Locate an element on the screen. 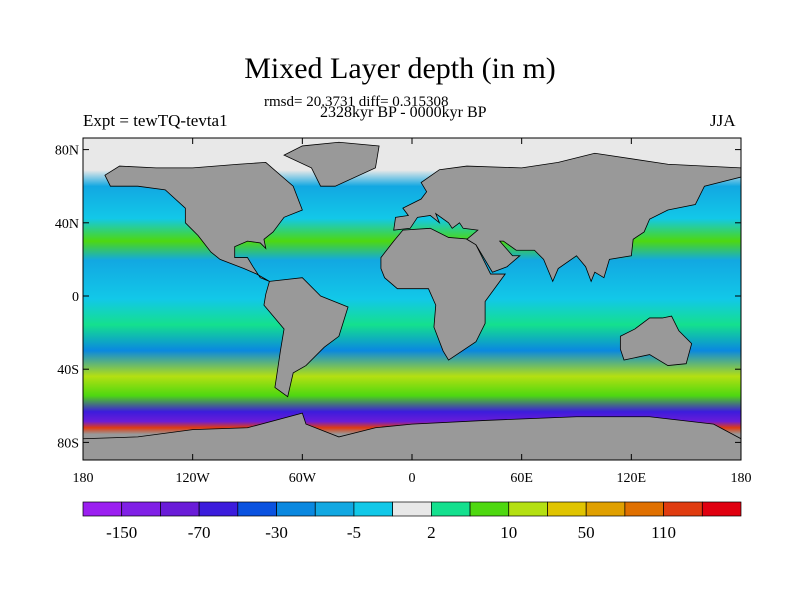 Image resolution: width=800 pixels, height=600 pixels. continent-antarctica is located at coordinates (412, 436).